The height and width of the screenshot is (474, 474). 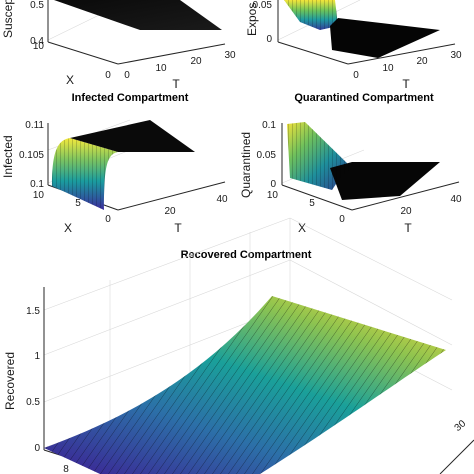 I want to click on infected-x-tick-2: 0, so click(x=108, y=219).